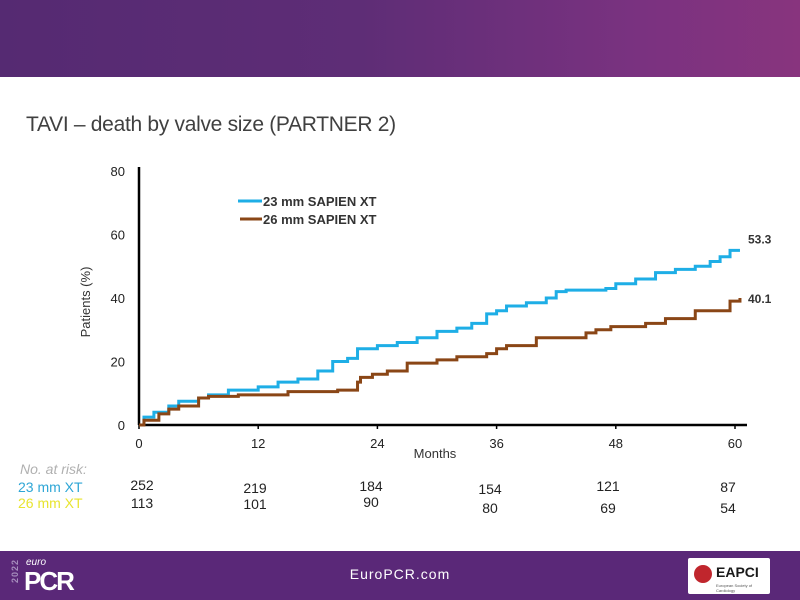 This screenshot has height=600, width=800. Describe the element at coordinates (50, 503) in the screenshot. I see `at-risk-row-name: 26 mm XT` at that location.